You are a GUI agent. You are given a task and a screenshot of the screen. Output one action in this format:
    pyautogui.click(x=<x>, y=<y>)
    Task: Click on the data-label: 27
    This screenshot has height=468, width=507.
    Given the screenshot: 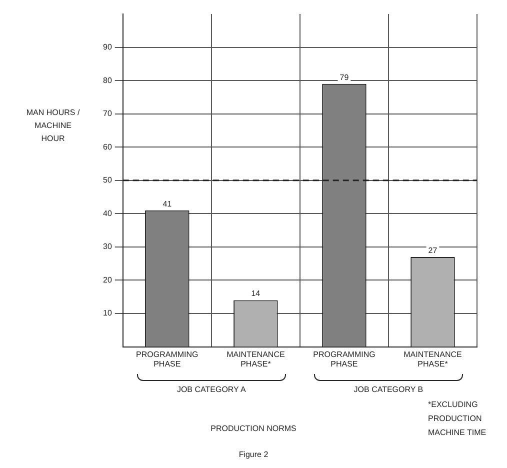 What is the action you would take?
    pyautogui.click(x=433, y=250)
    